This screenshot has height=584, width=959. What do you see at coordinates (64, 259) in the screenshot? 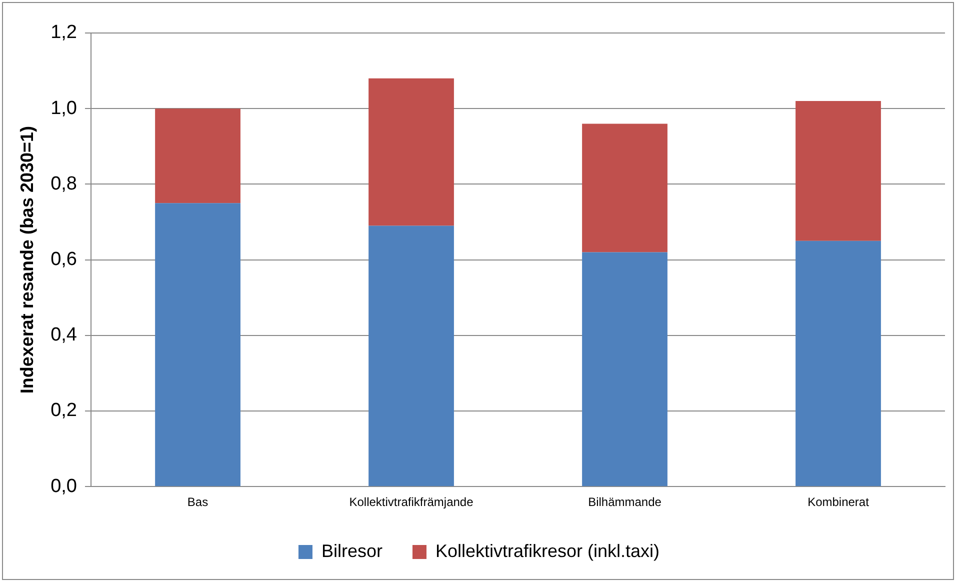
I see `y-tick-label: 0,6` at bounding box center [64, 259].